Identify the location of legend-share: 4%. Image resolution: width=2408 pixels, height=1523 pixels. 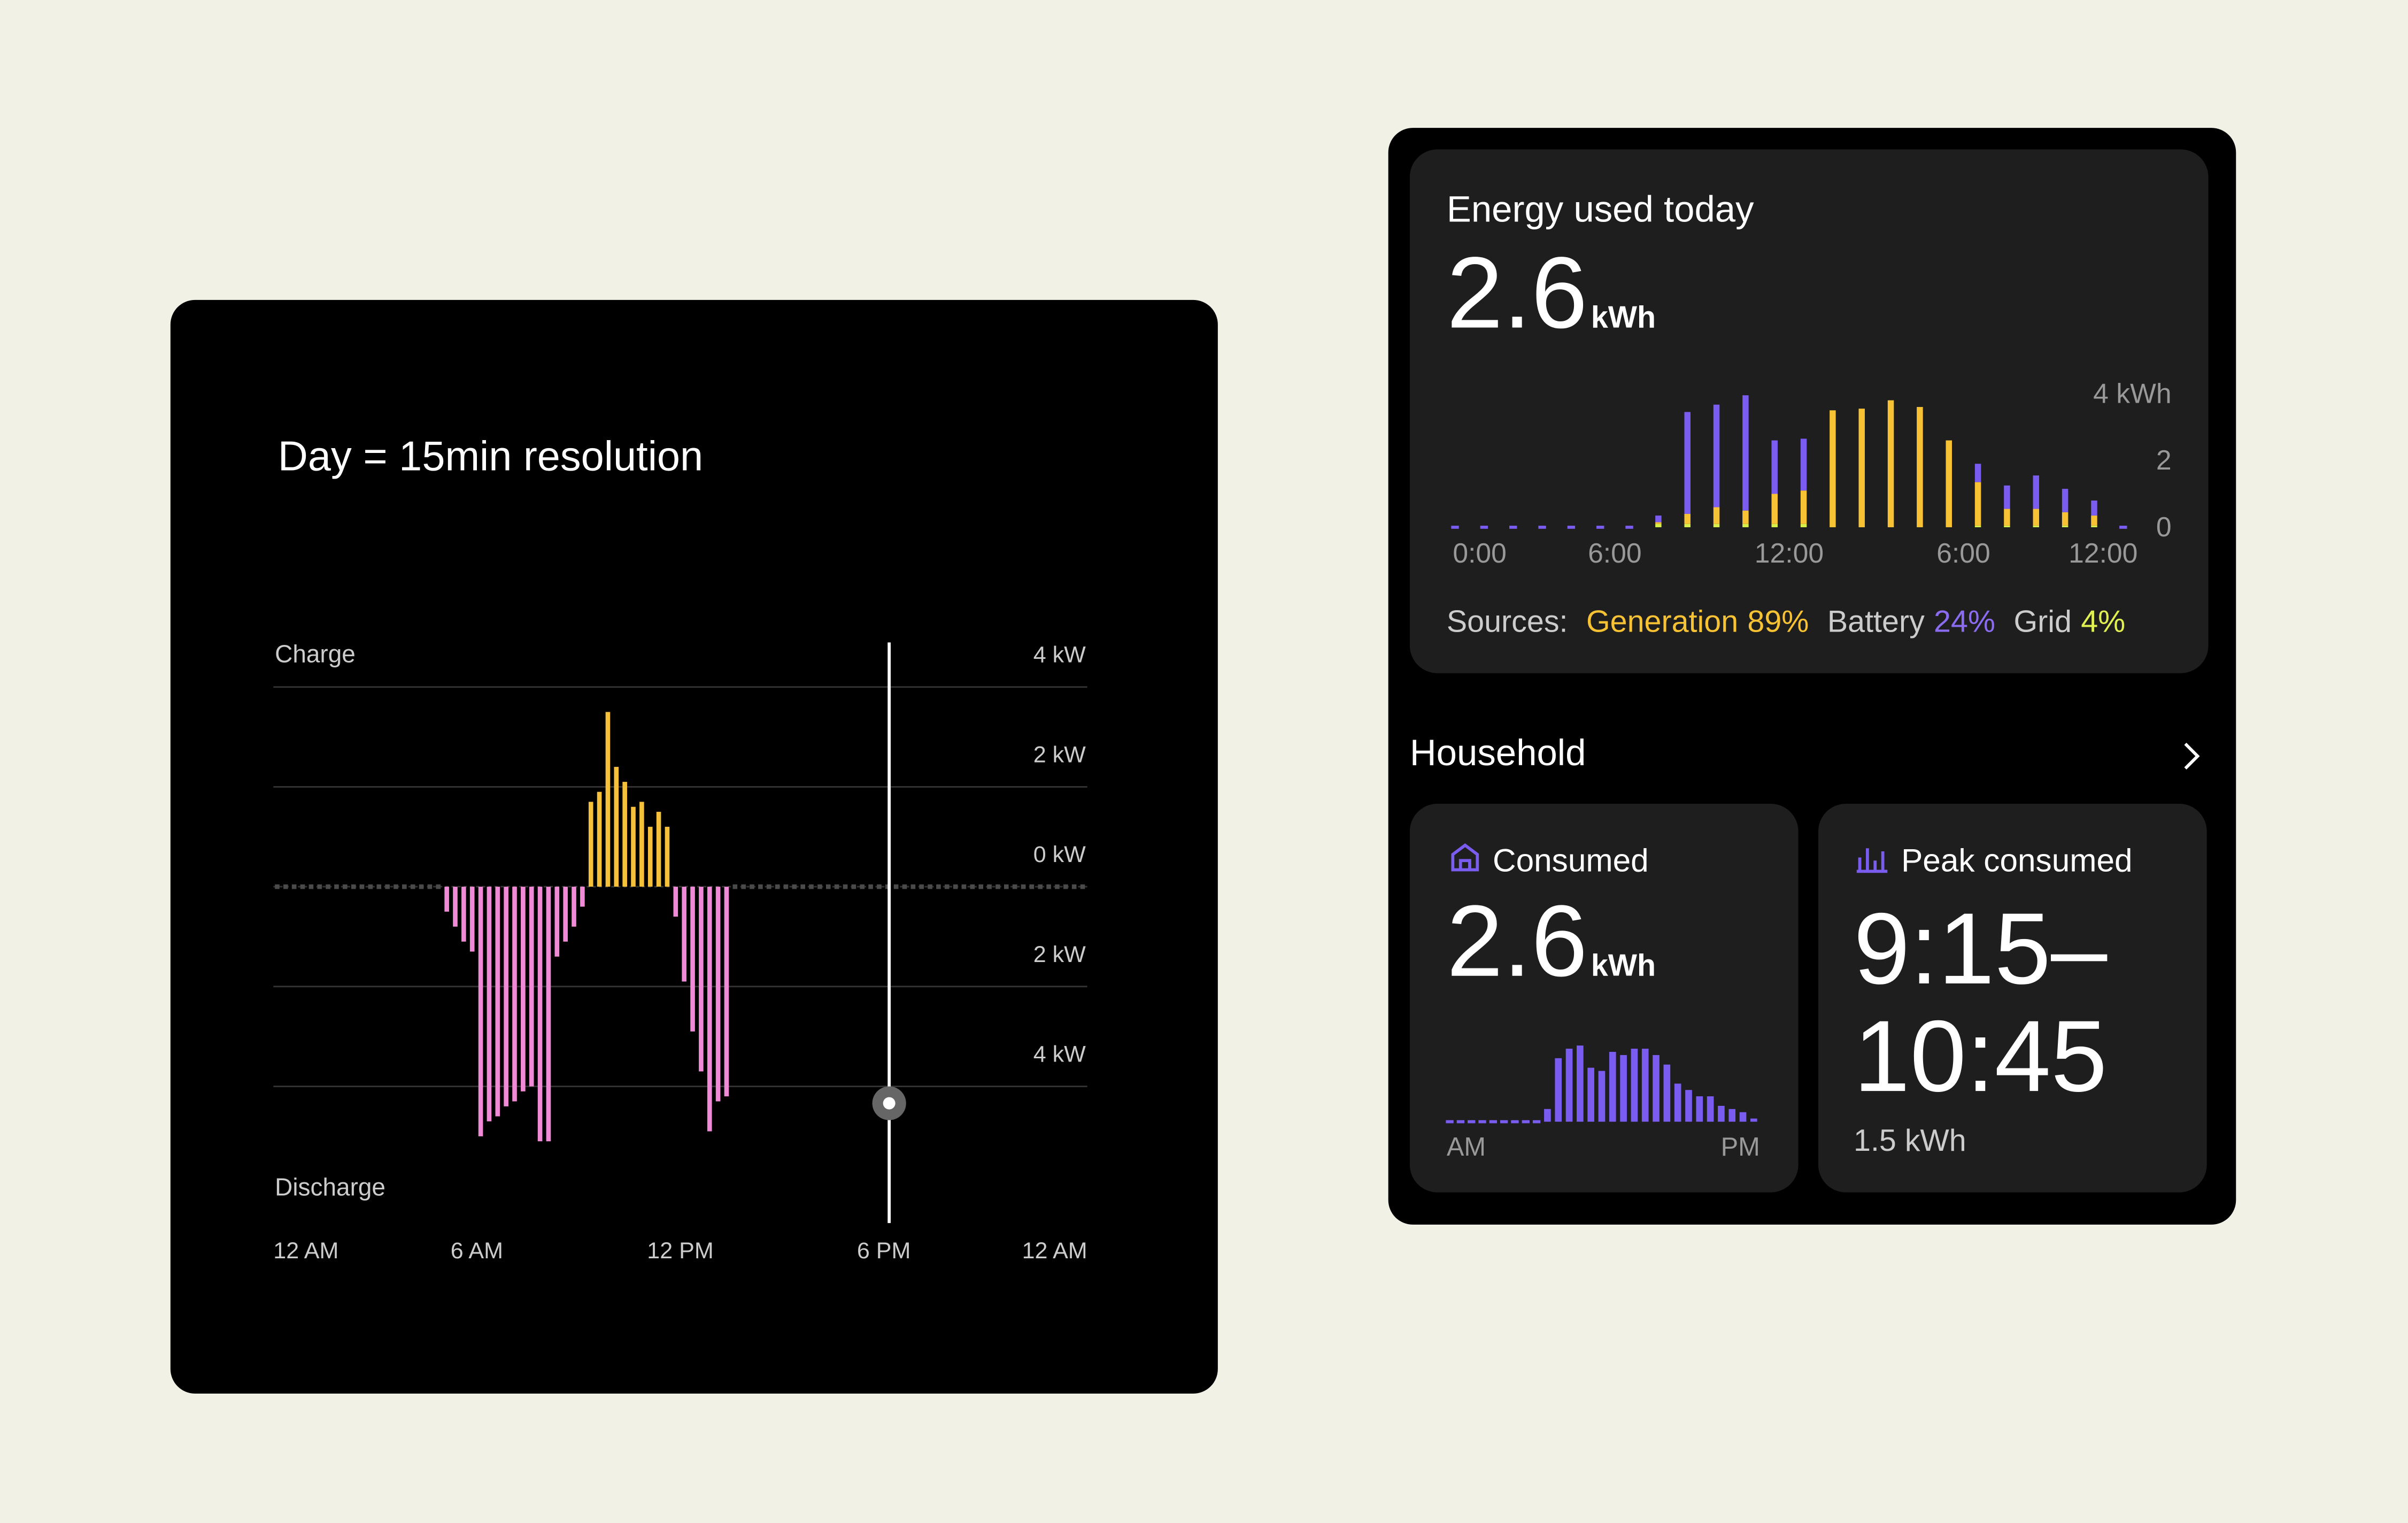
(2103, 621).